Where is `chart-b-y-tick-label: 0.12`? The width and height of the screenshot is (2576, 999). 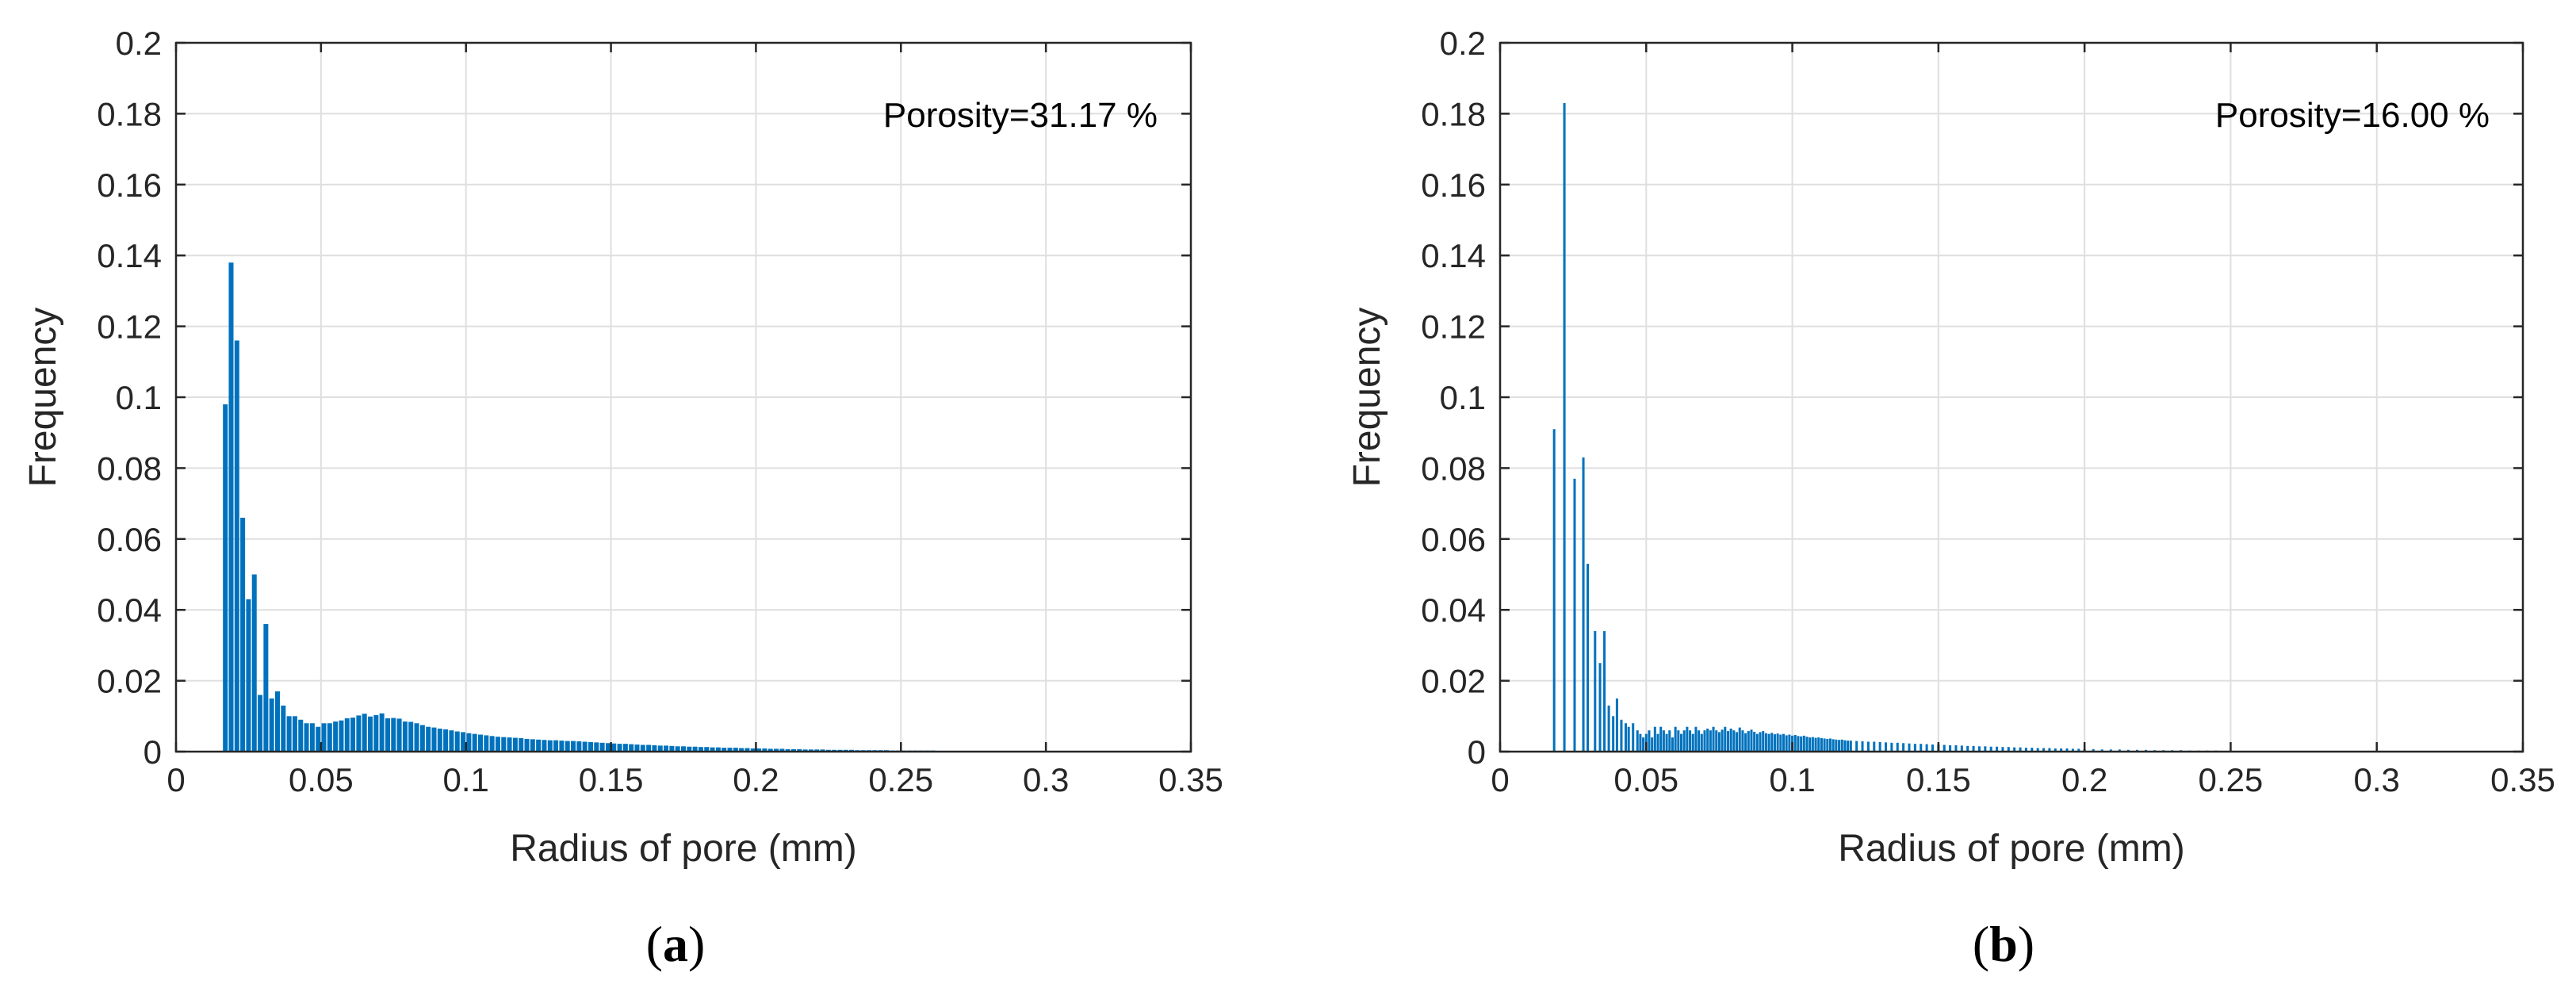
chart-b-y-tick-label: 0.12 is located at coordinates (1453, 327).